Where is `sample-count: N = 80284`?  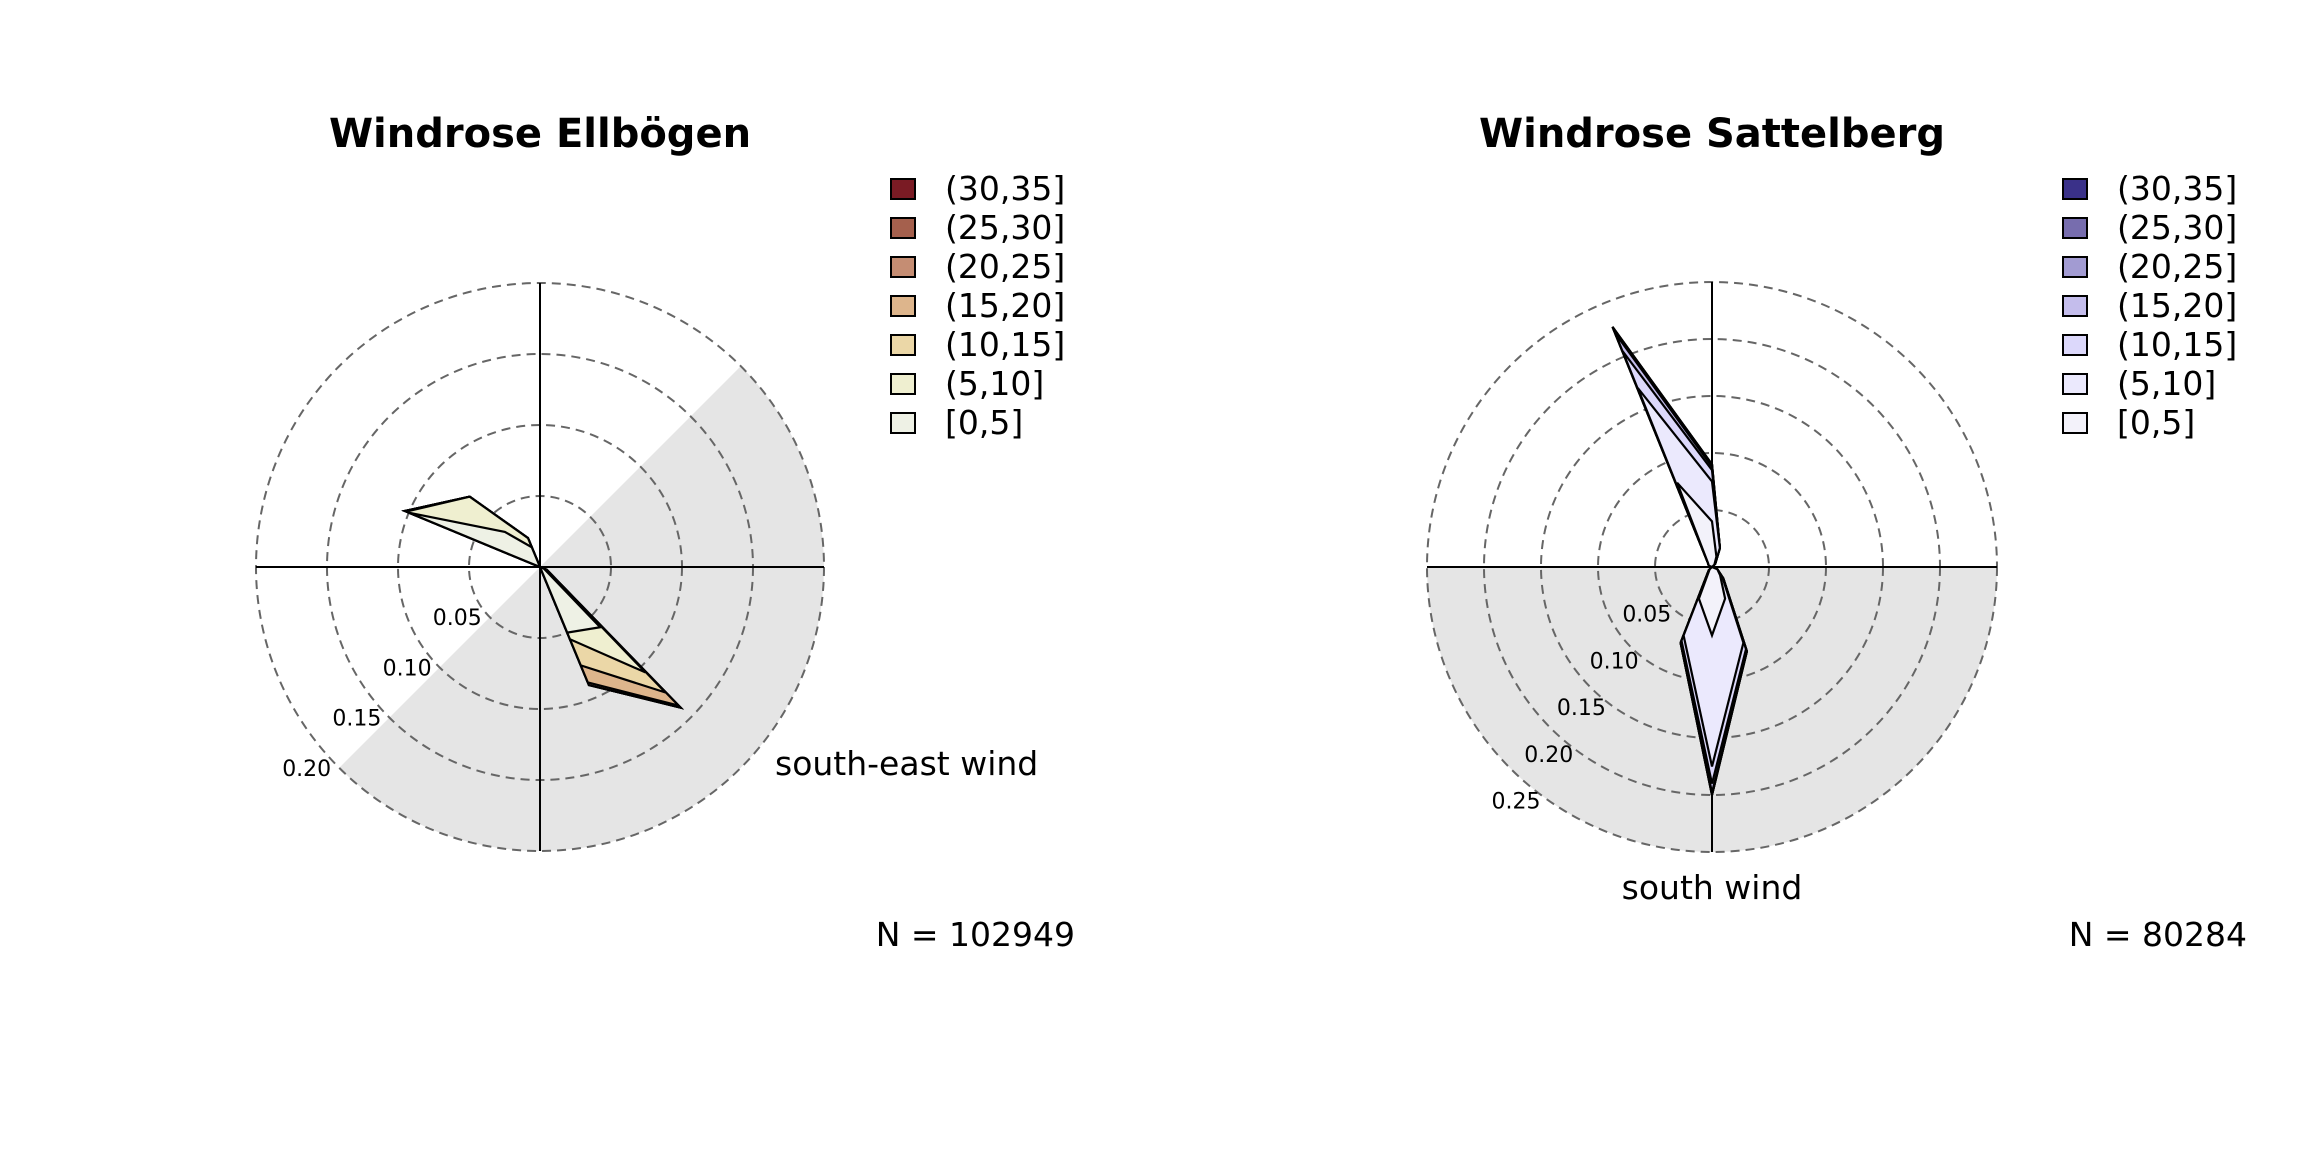
sample-count: N = 80284 is located at coordinates (2158, 934).